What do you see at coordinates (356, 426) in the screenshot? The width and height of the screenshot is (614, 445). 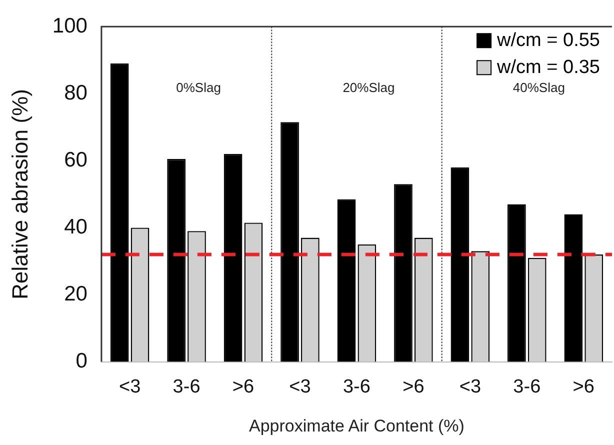 I see `x-axis-title: Approximate Air Content (%)` at bounding box center [356, 426].